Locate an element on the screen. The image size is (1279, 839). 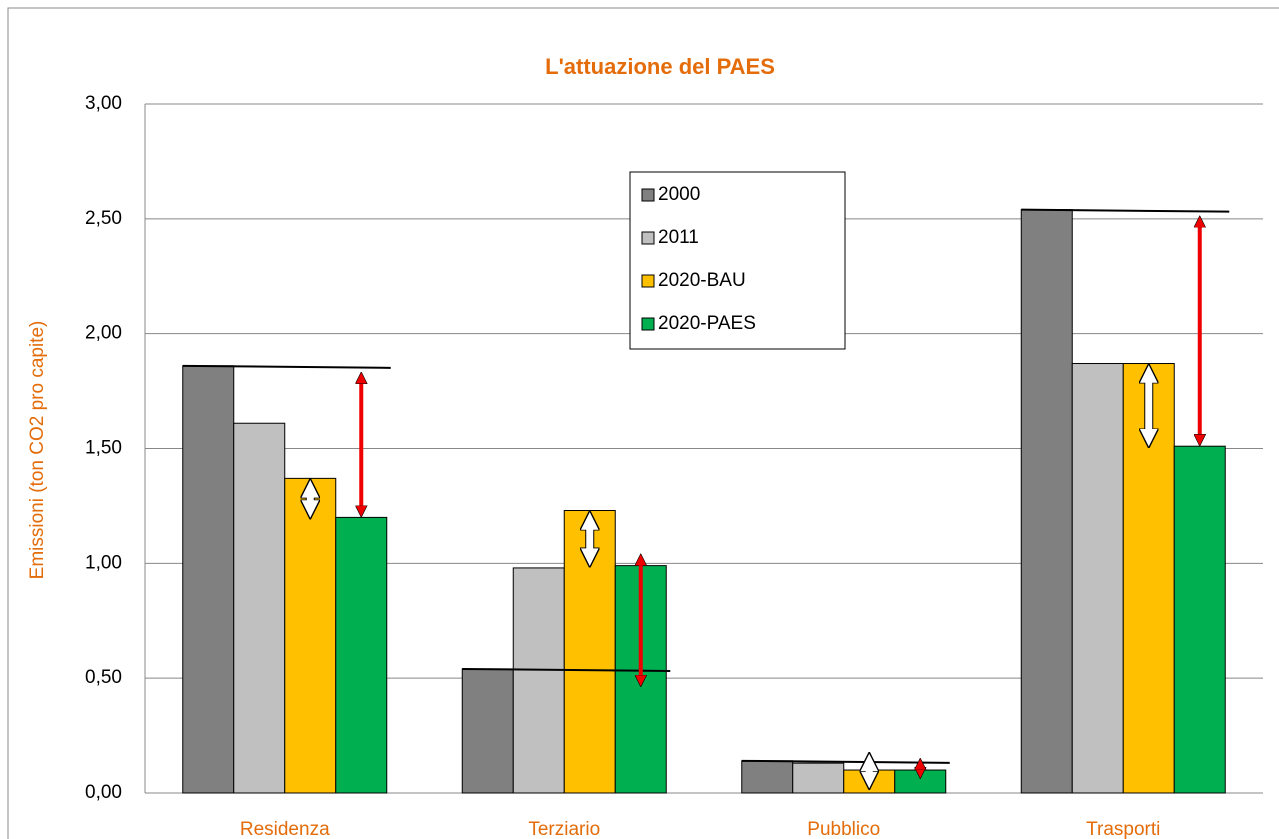
legend-label: 2020-PAES is located at coordinates (707, 323).